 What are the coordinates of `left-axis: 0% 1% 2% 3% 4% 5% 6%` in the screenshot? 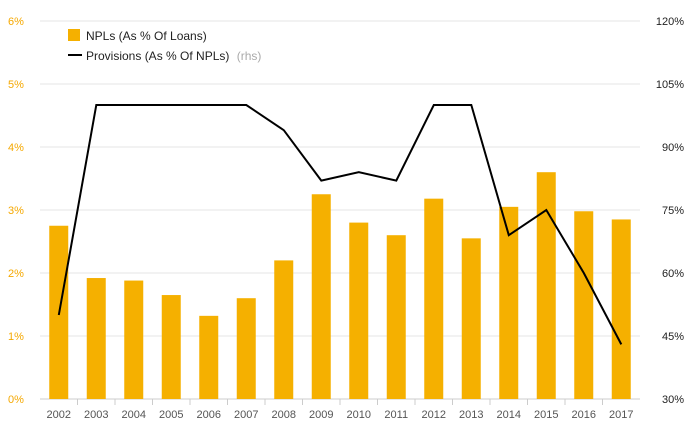 It's located at (16, 211).